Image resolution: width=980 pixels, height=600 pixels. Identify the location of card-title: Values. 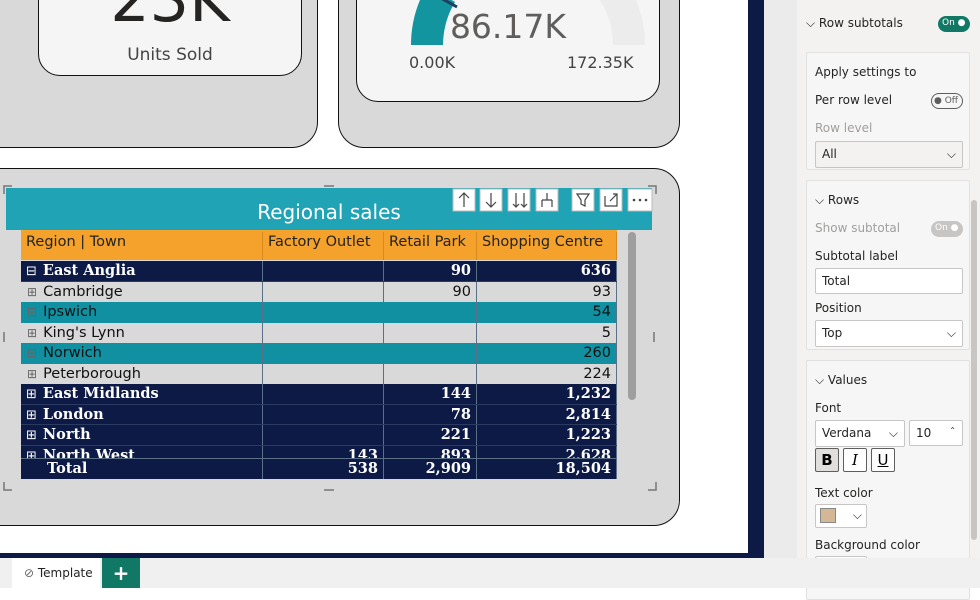
(847, 380).